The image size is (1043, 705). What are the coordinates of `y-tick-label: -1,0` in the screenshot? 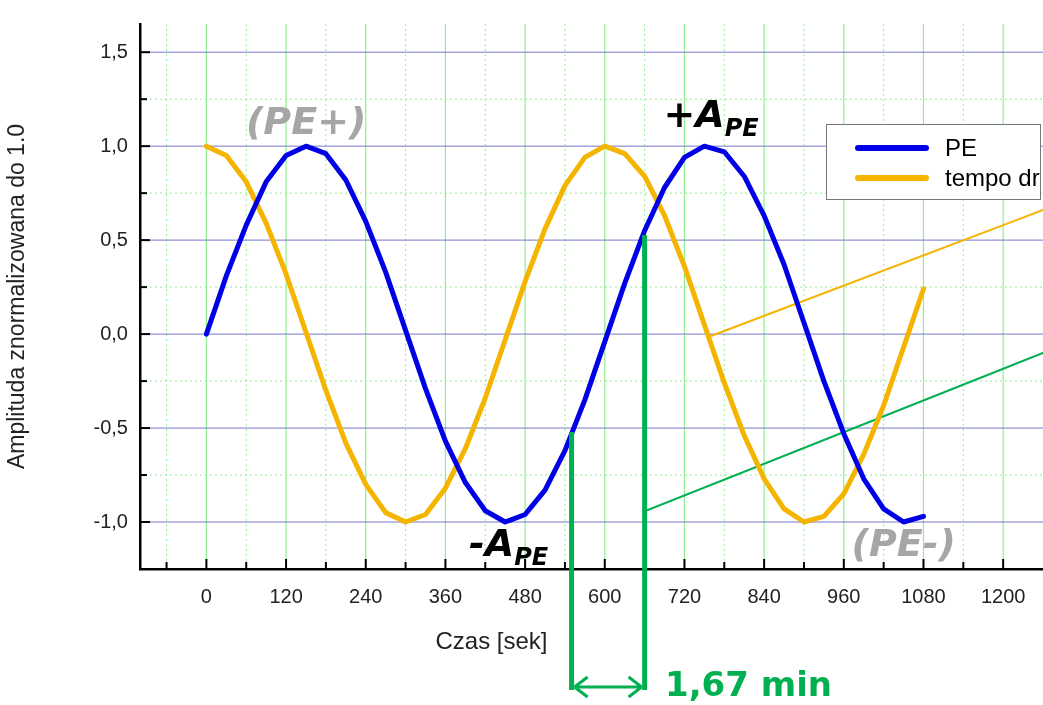 It's located at (110, 520).